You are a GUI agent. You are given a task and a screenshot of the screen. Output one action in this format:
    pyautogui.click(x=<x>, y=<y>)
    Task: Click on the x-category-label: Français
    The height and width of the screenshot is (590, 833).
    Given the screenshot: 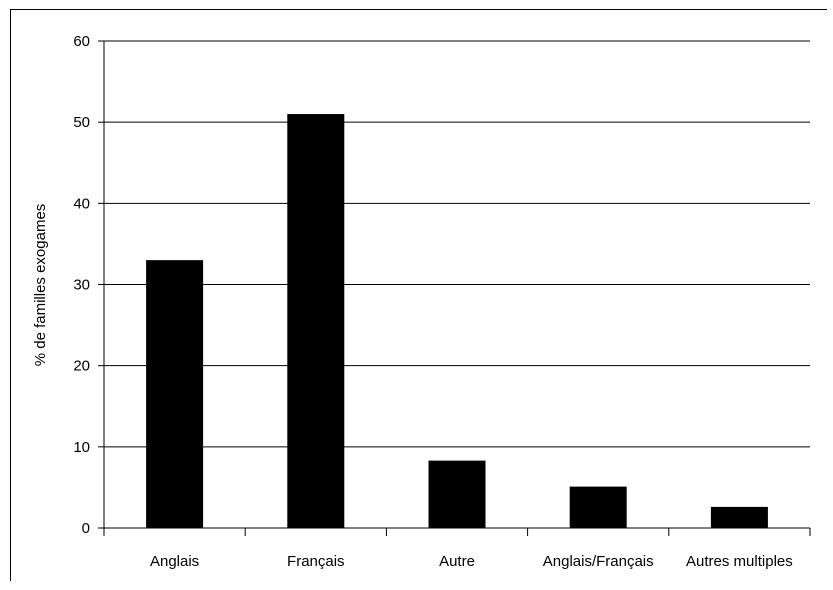 What is the action you would take?
    pyautogui.click(x=316, y=561)
    